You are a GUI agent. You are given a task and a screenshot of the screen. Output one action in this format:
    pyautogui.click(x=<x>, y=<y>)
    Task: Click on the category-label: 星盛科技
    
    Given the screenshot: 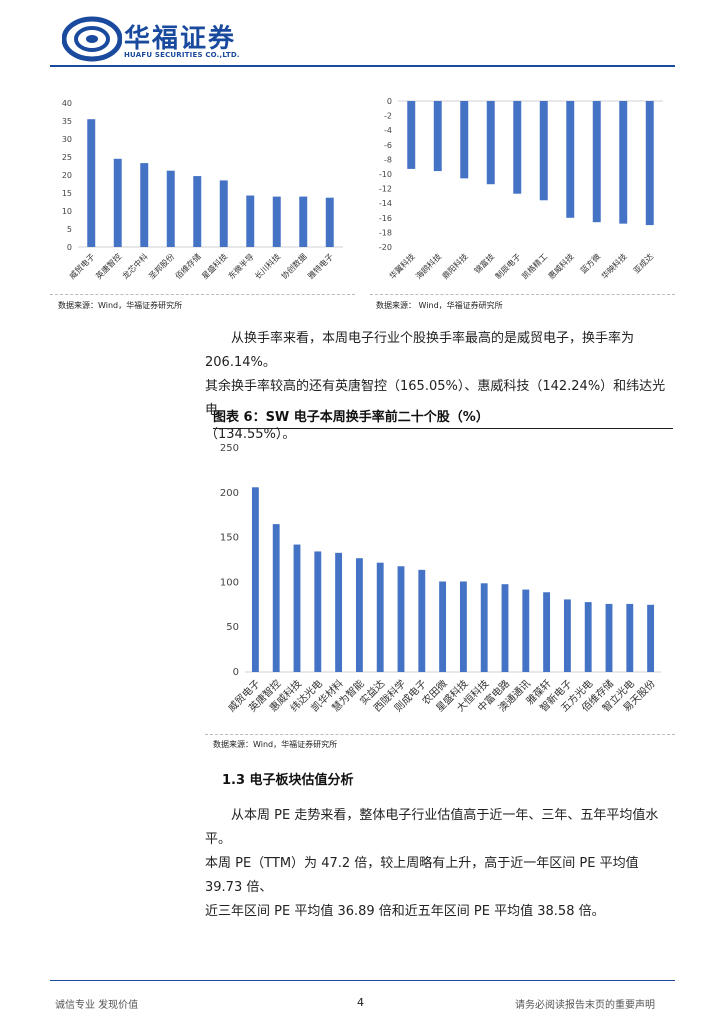 What is the action you would take?
    pyautogui.click(x=214, y=266)
    